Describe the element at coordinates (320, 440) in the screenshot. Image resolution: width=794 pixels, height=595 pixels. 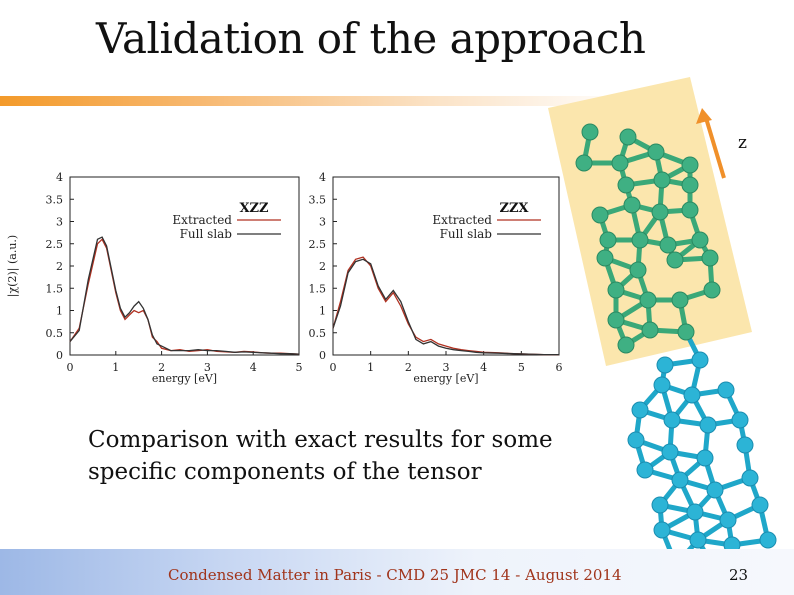
I see `caption-line-1: Comparison with exact results for some` at that location.